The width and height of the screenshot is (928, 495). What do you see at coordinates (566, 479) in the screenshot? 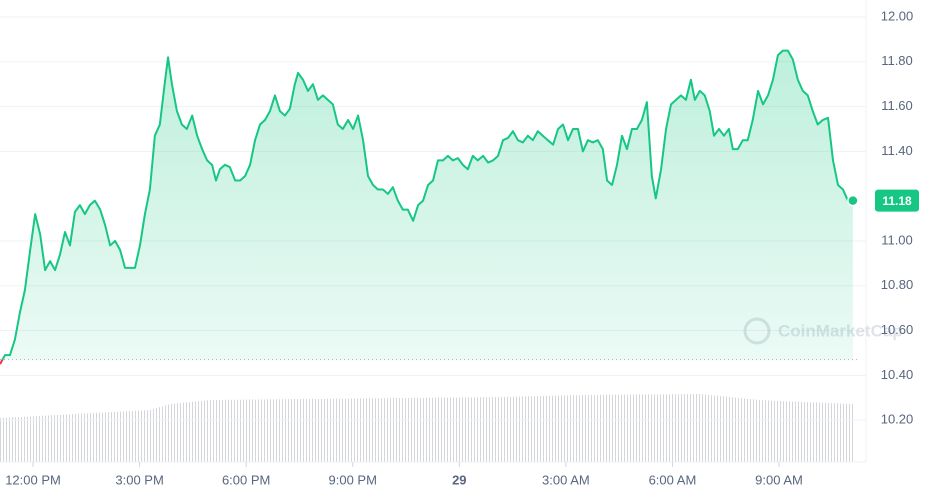
I see `x-tick-label: 3:00 AM` at bounding box center [566, 479].